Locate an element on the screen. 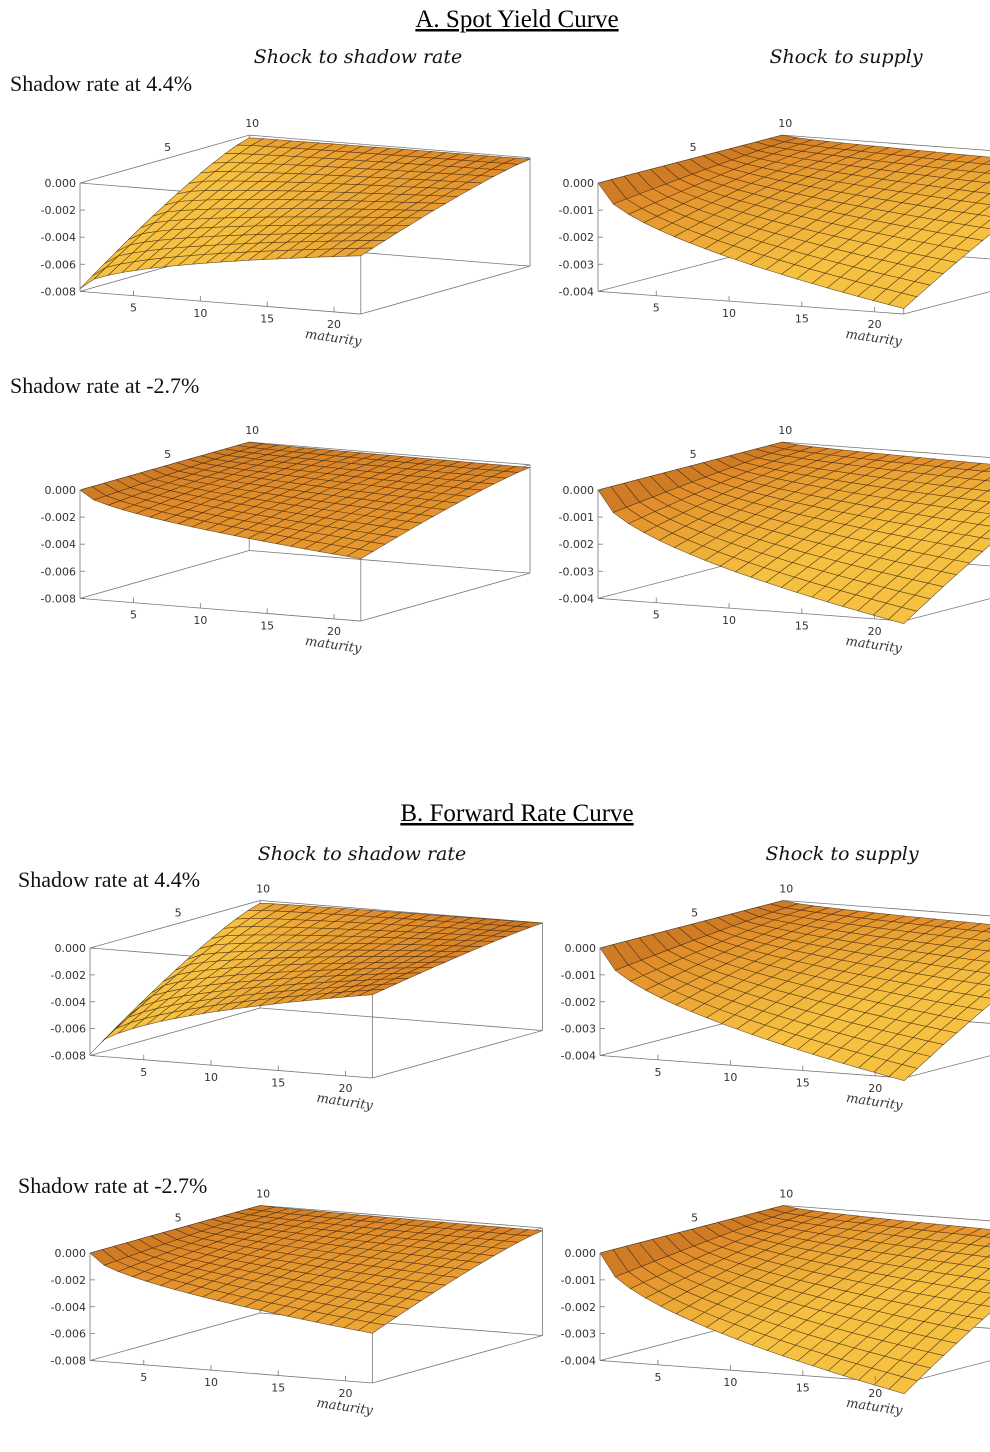 The image size is (990, 1452). section-title-b: B. Forward Rate Curve is located at coordinates (516, 813).